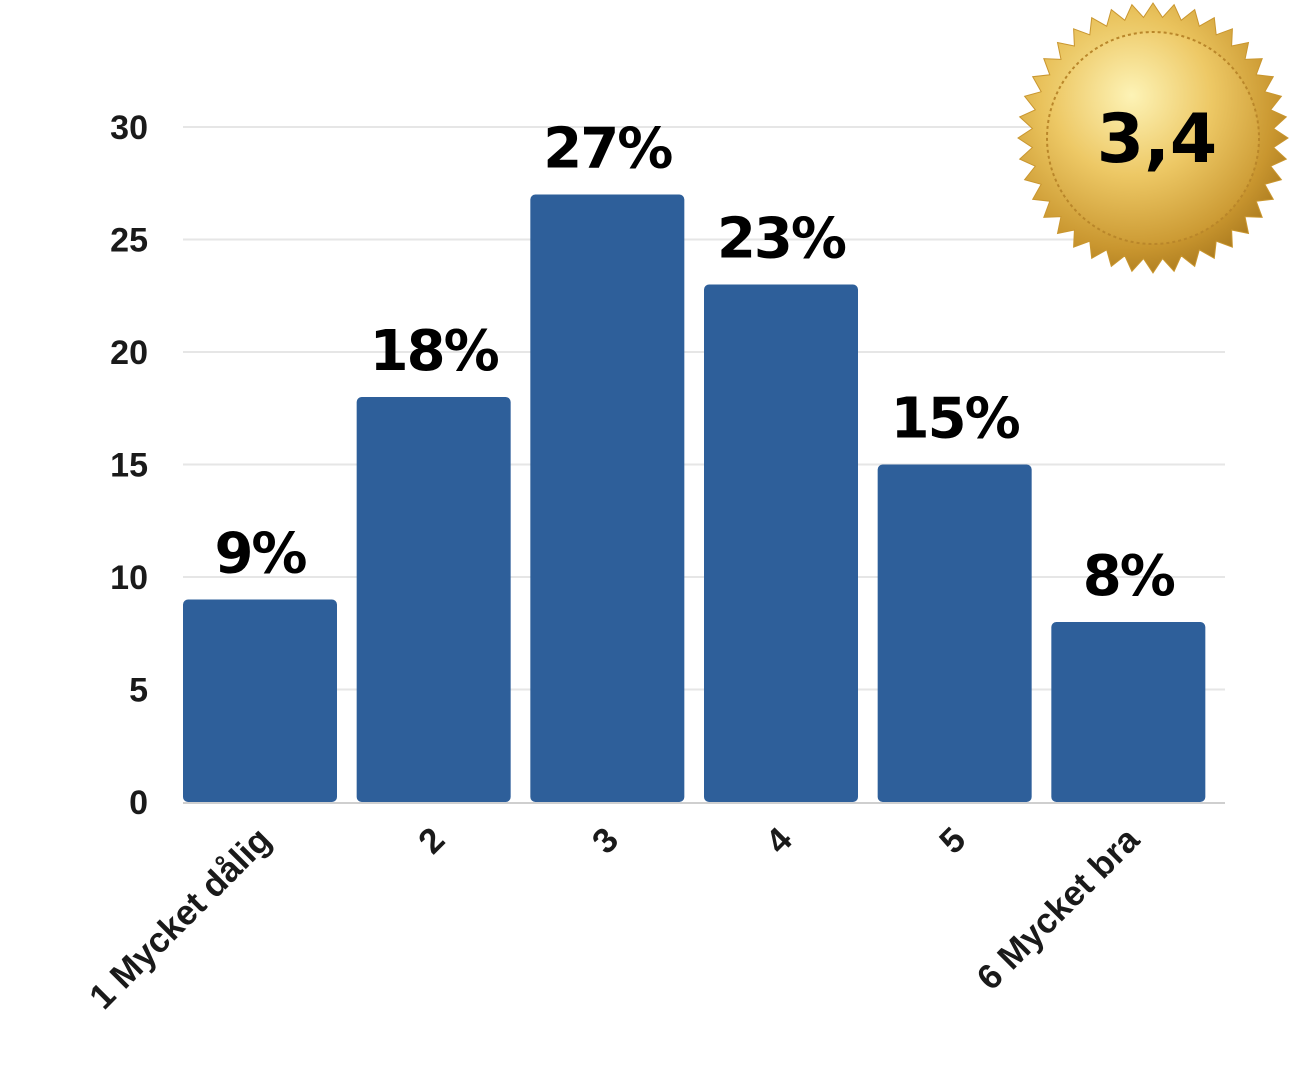 The width and height of the screenshot is (1295, 1088). Describe the element at coordinates (614, 918) in the screenshot. I see `x-axis: 1 Mycket dålig 2 3 4 56 Mycket bra` at that location.